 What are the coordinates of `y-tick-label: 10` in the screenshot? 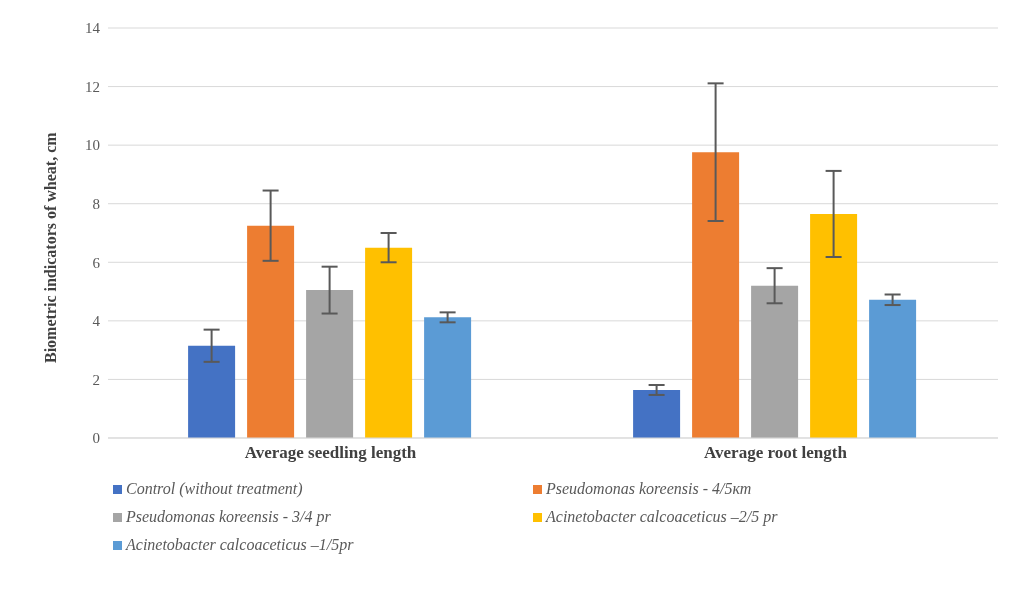 It's located at (92, 145).